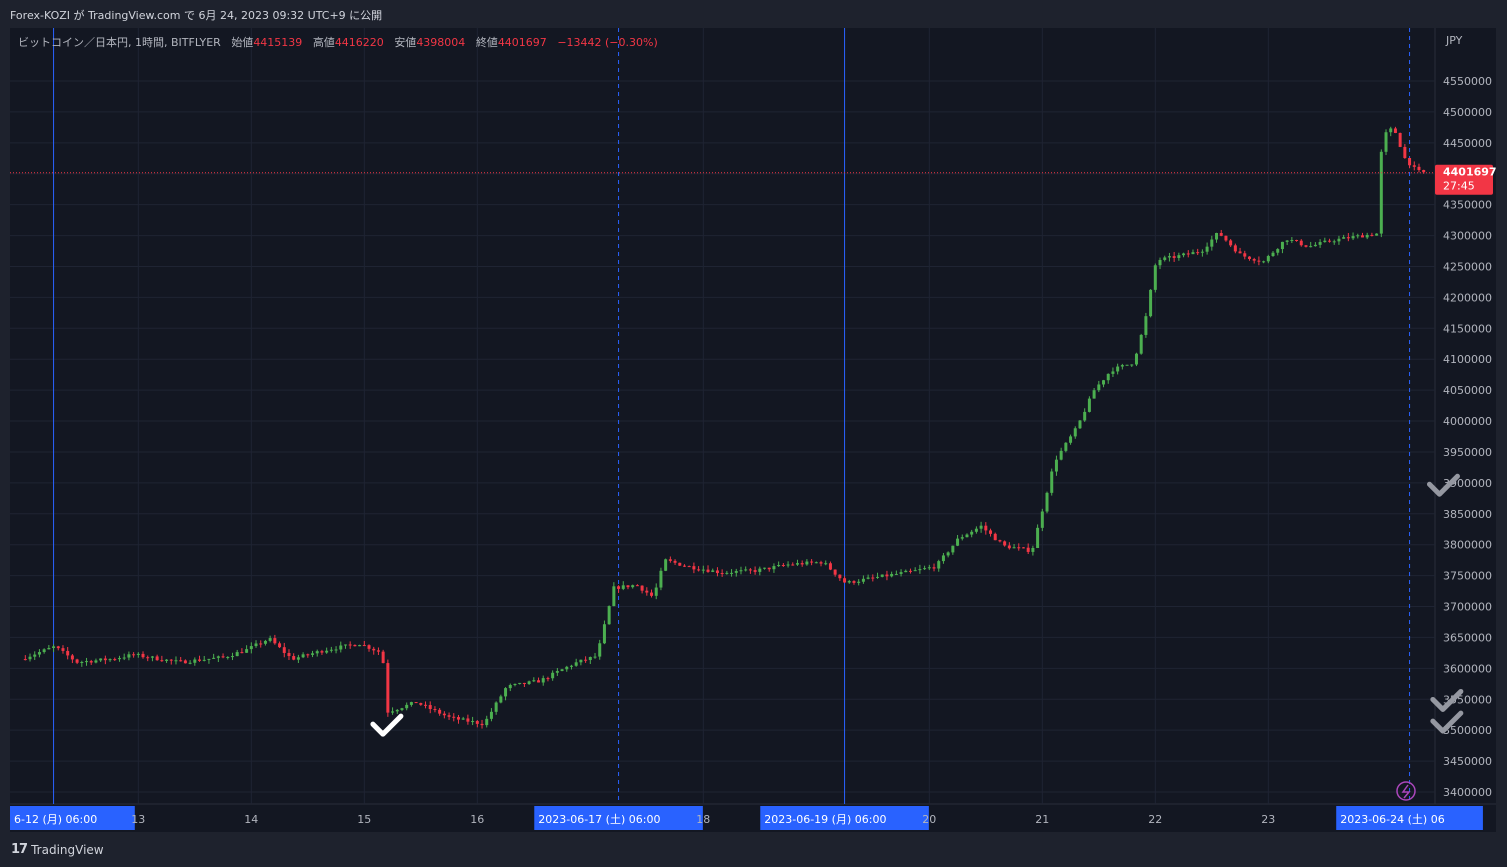 The width and height of the screenshot is (1507, 867). What do you see at coordinates (1467, 390) in the screenshot?
I see `y-tick-label: 4050000` at bounding box center [1467, 390].